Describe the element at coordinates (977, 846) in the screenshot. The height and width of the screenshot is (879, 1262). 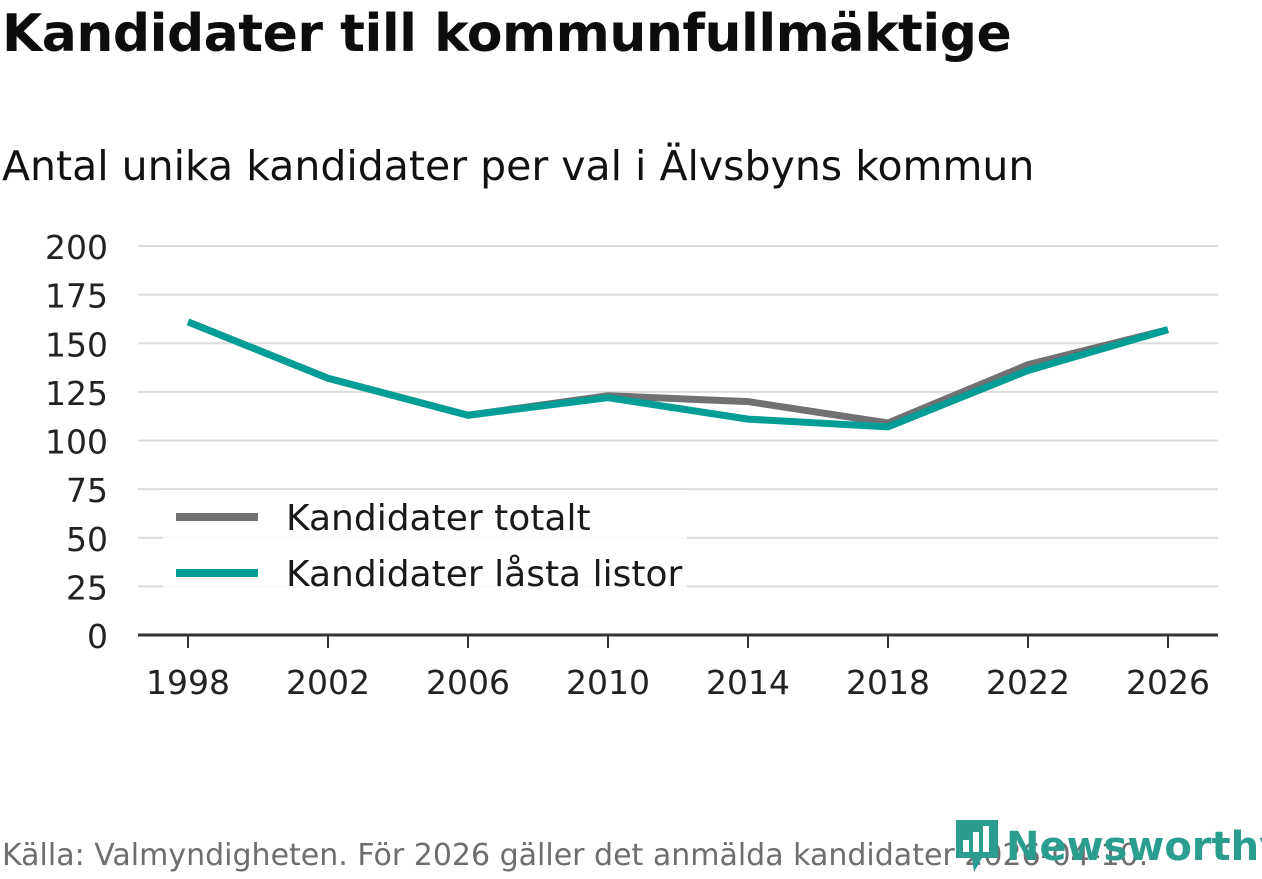
I see `newsworthy-logo-icon` at that location.